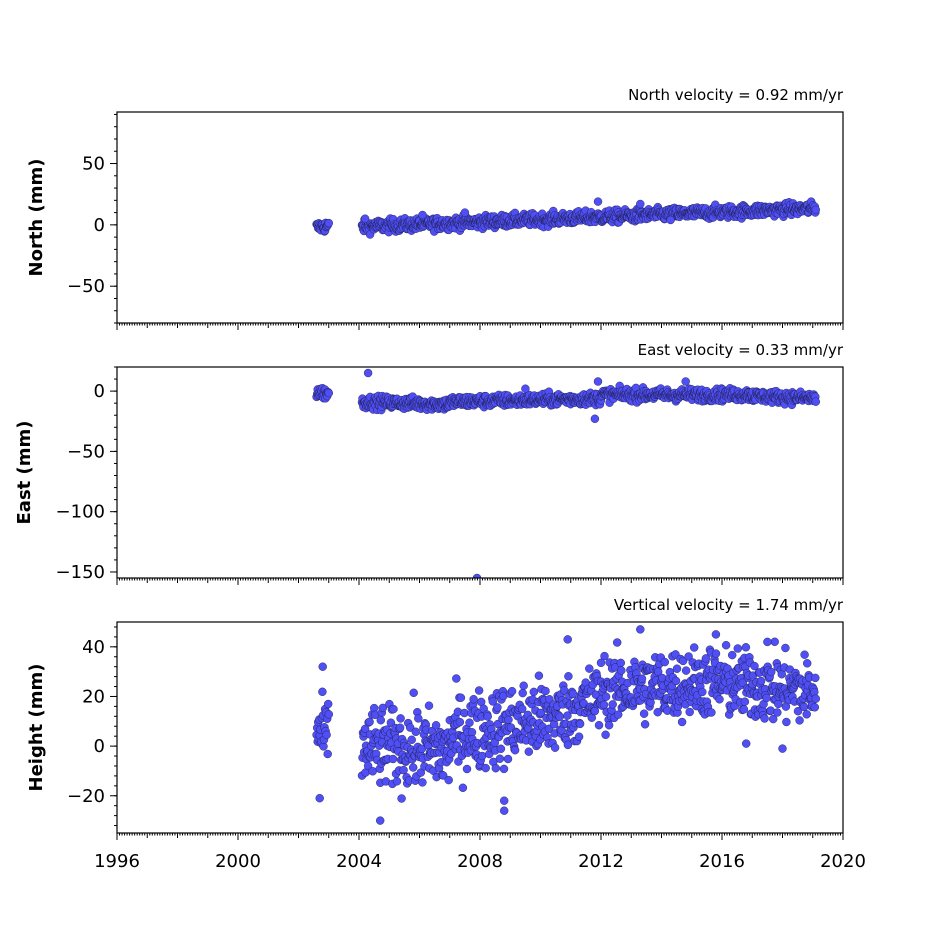 This screenshot has width=937, height=937. Describe the element at coordinates (92, 218) in the screenshot. I see `y-axis-ticks: −50 0 50` at that location.